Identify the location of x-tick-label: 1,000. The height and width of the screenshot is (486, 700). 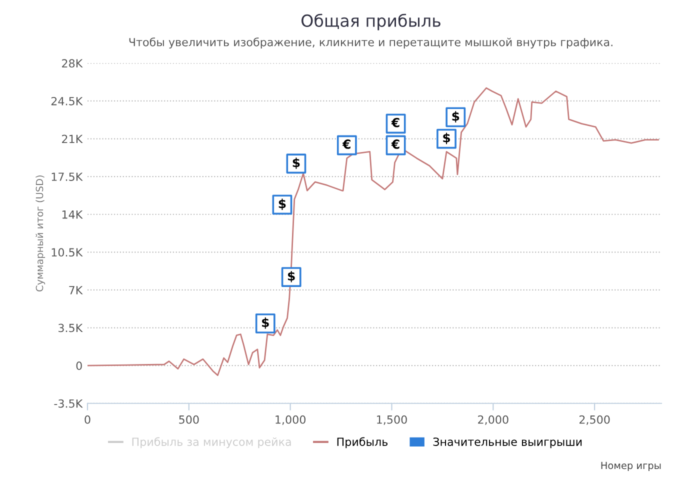
(291, 420).